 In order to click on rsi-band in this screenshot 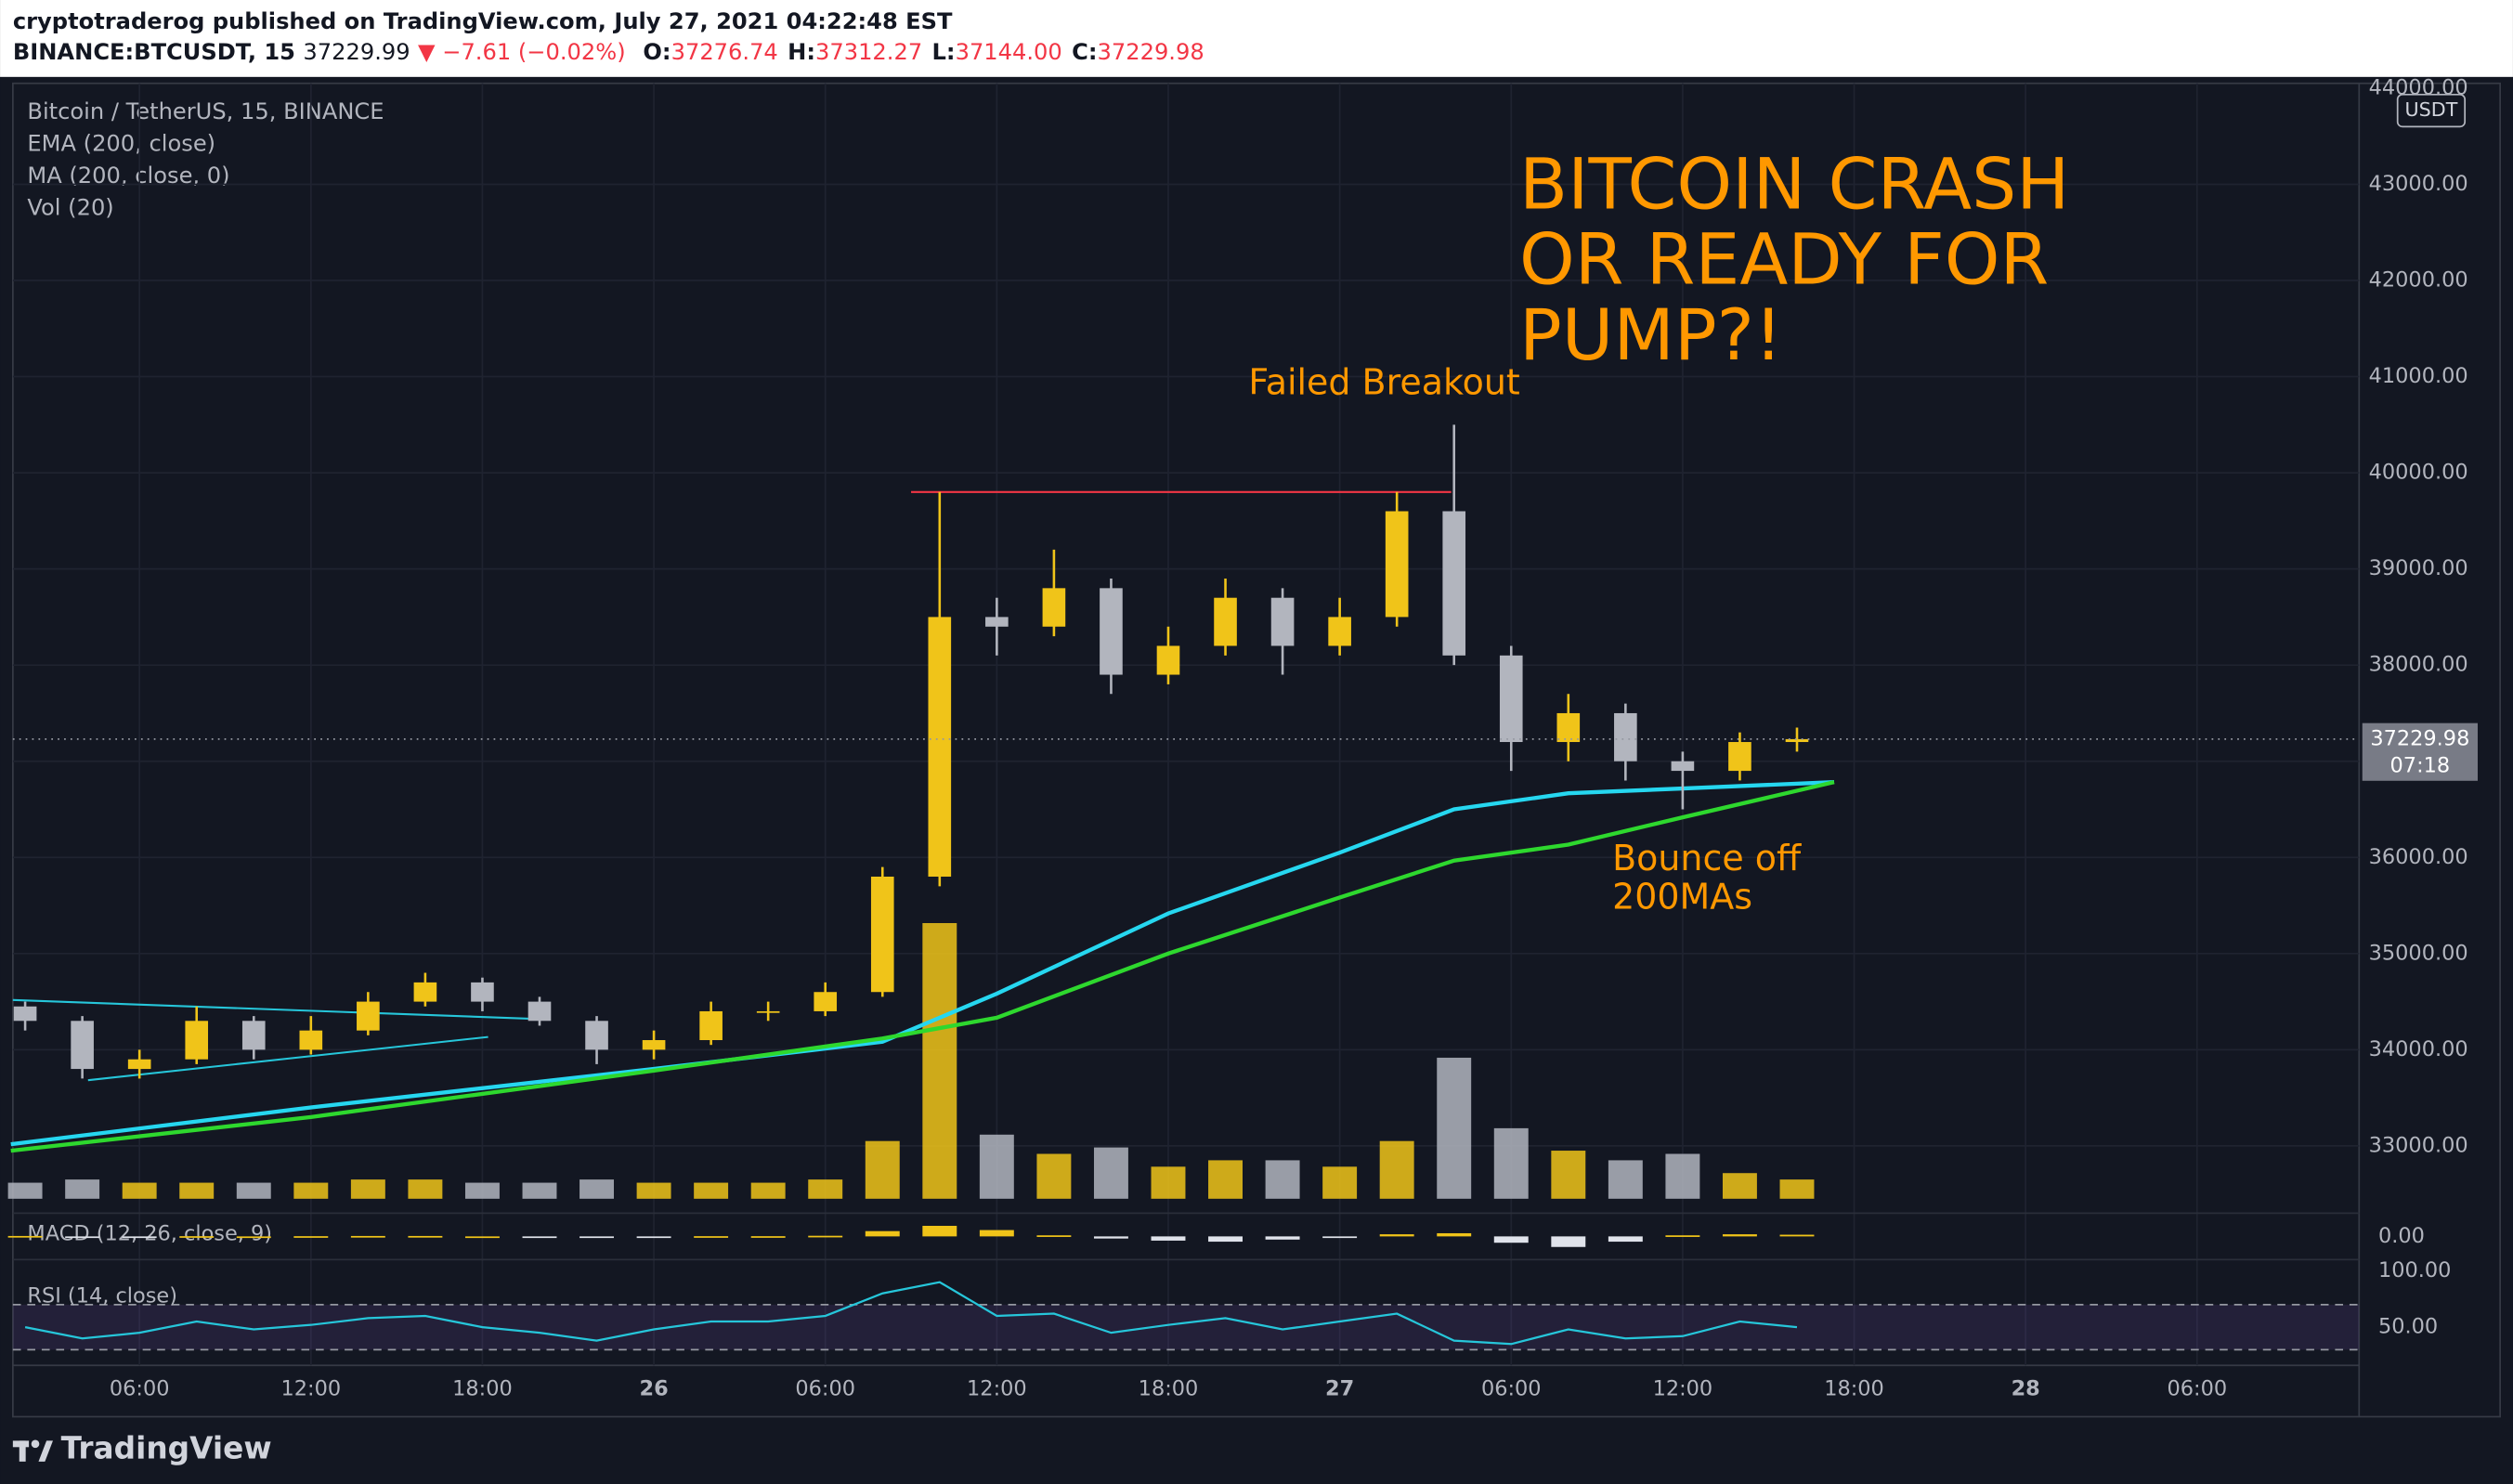, I will do `click(1186, 1327)`.